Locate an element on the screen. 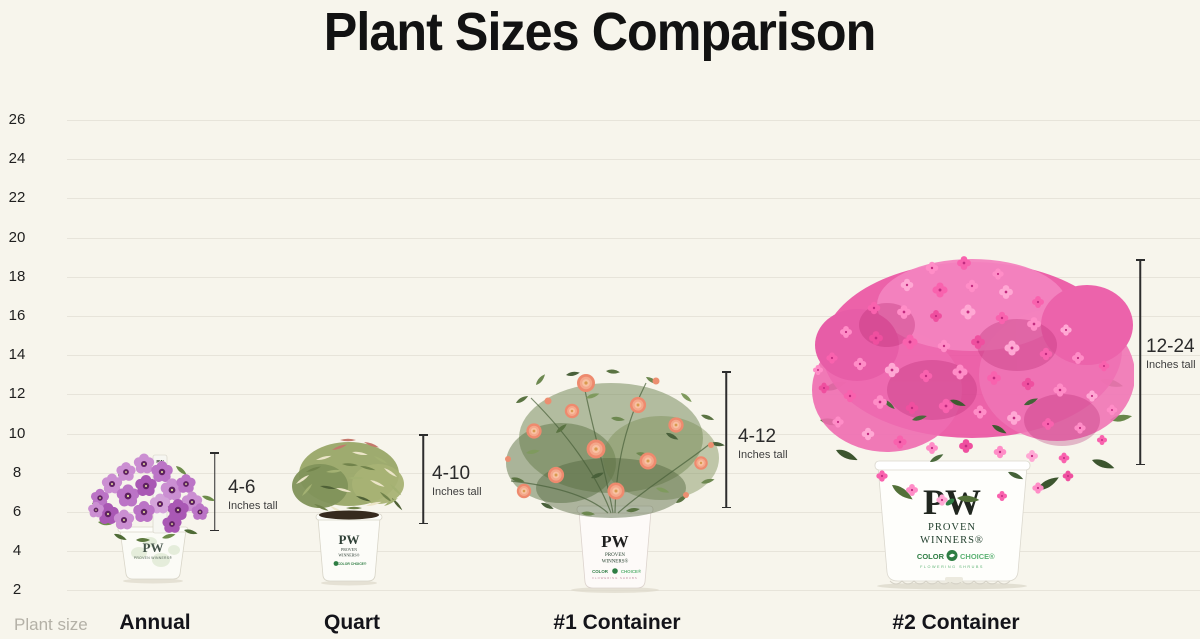 Image resolution: width=1200 pixels, height=639 pixels. measure-bracket-container2 is located at coordinates (1140, 362).